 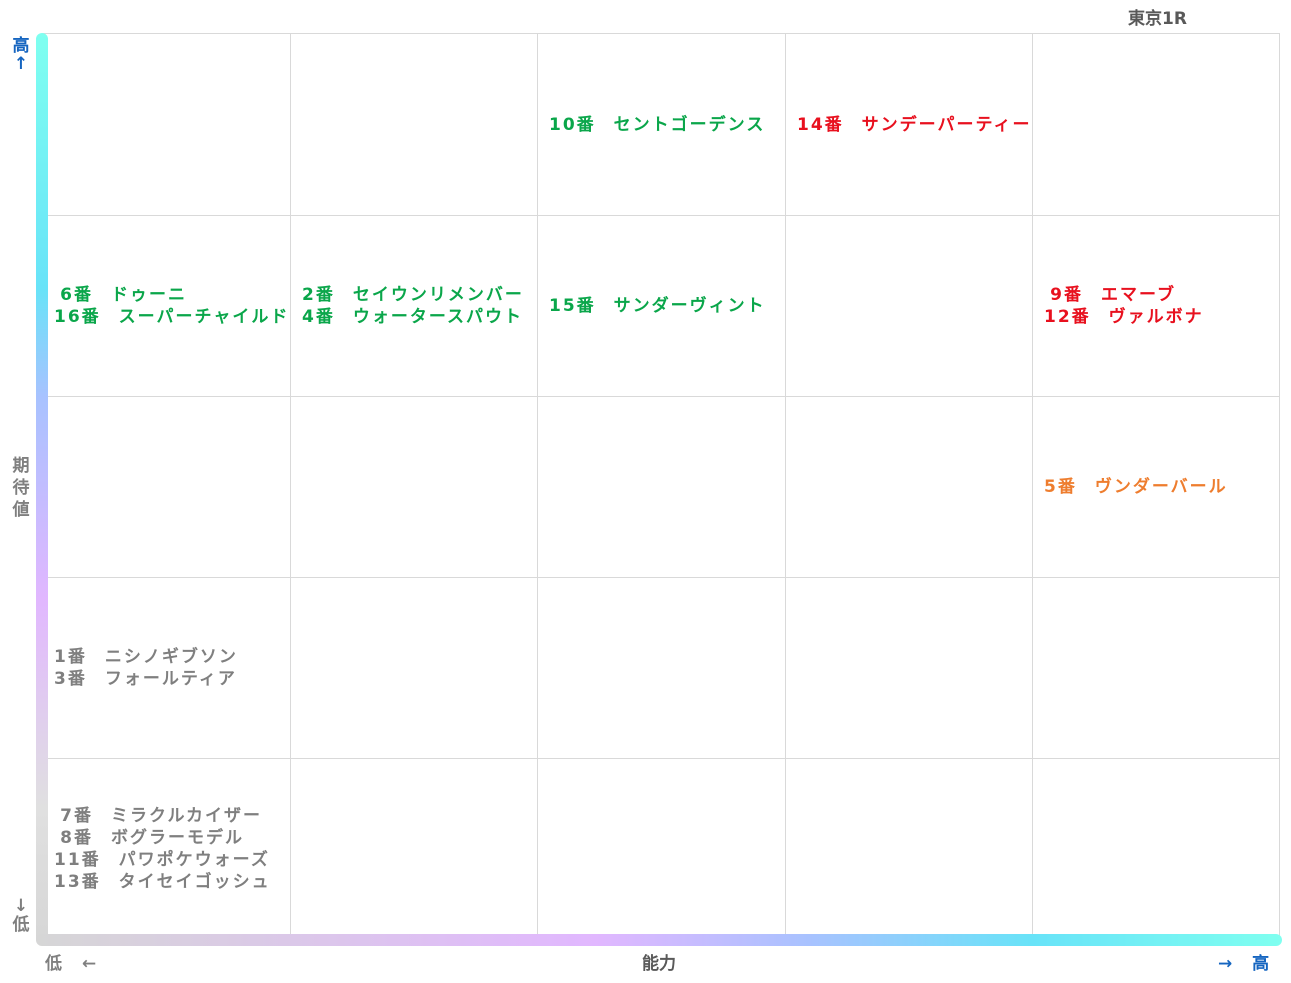 I want to click on horse-name: ドゥーニ, so click(x=149, y=294).